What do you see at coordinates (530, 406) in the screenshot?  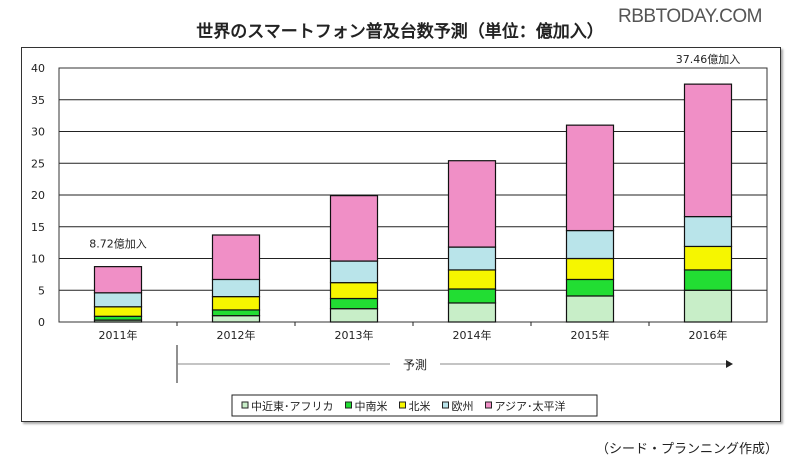 I see `legend-label: アジア･太平洋` at bounding box center [530, 406].